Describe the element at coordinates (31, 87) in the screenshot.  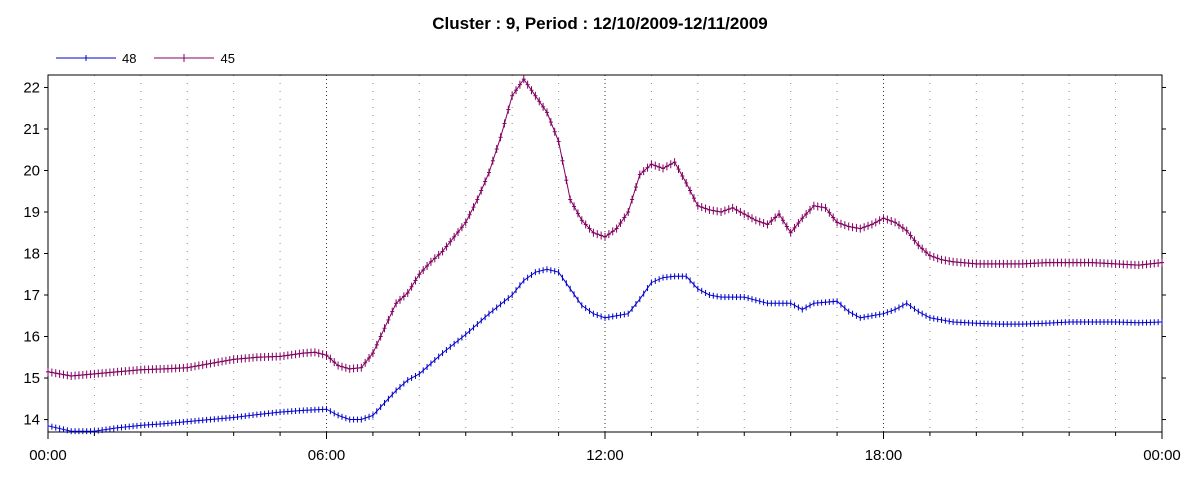
I see `y-tick-label: 22` at that location.